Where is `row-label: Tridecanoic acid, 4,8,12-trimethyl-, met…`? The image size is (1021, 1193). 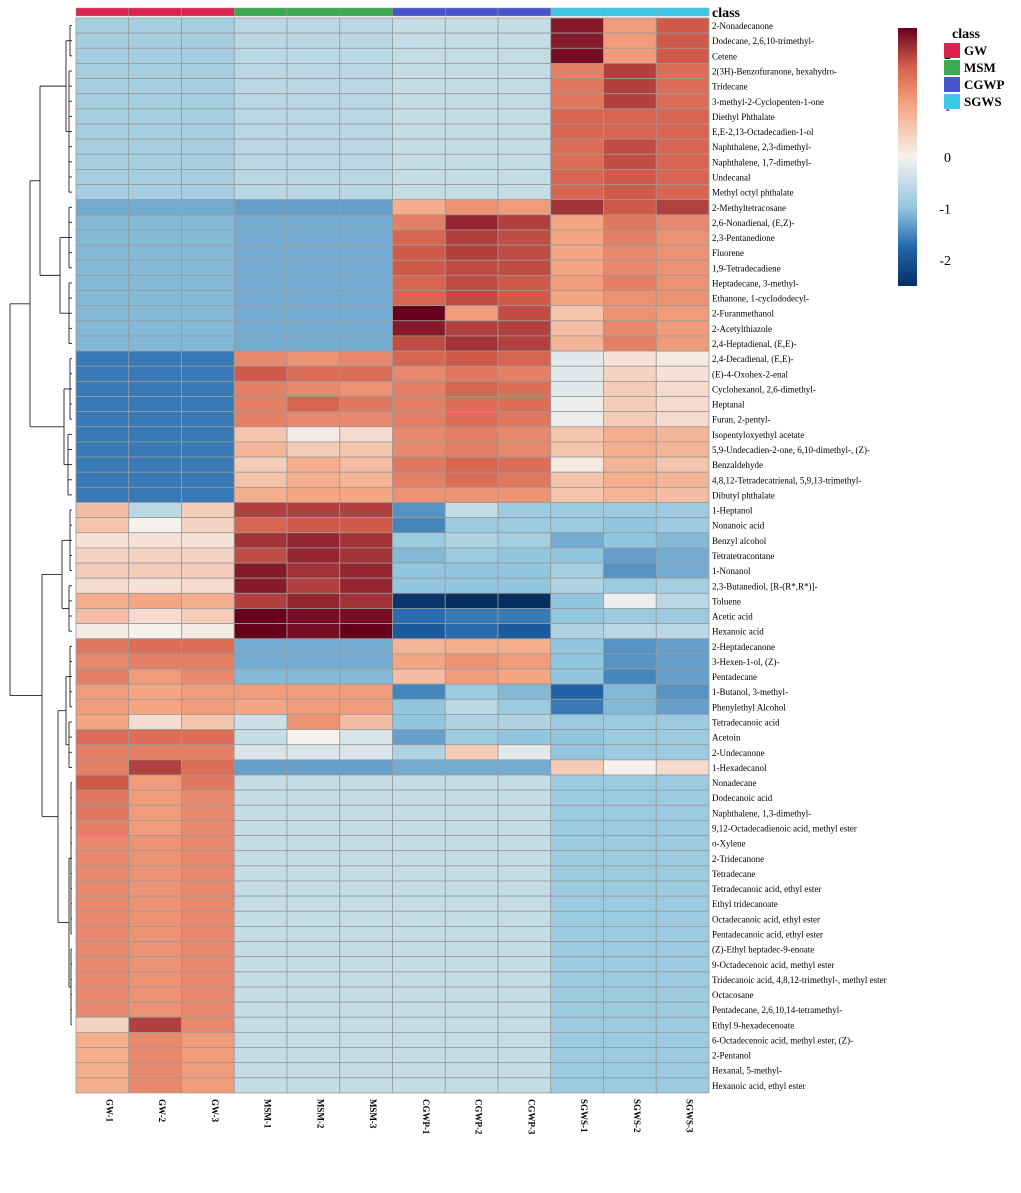 row-label: Tridecanoic acid, 4,8,12-trimethyl-, met… is located at coordinates (799, 980).